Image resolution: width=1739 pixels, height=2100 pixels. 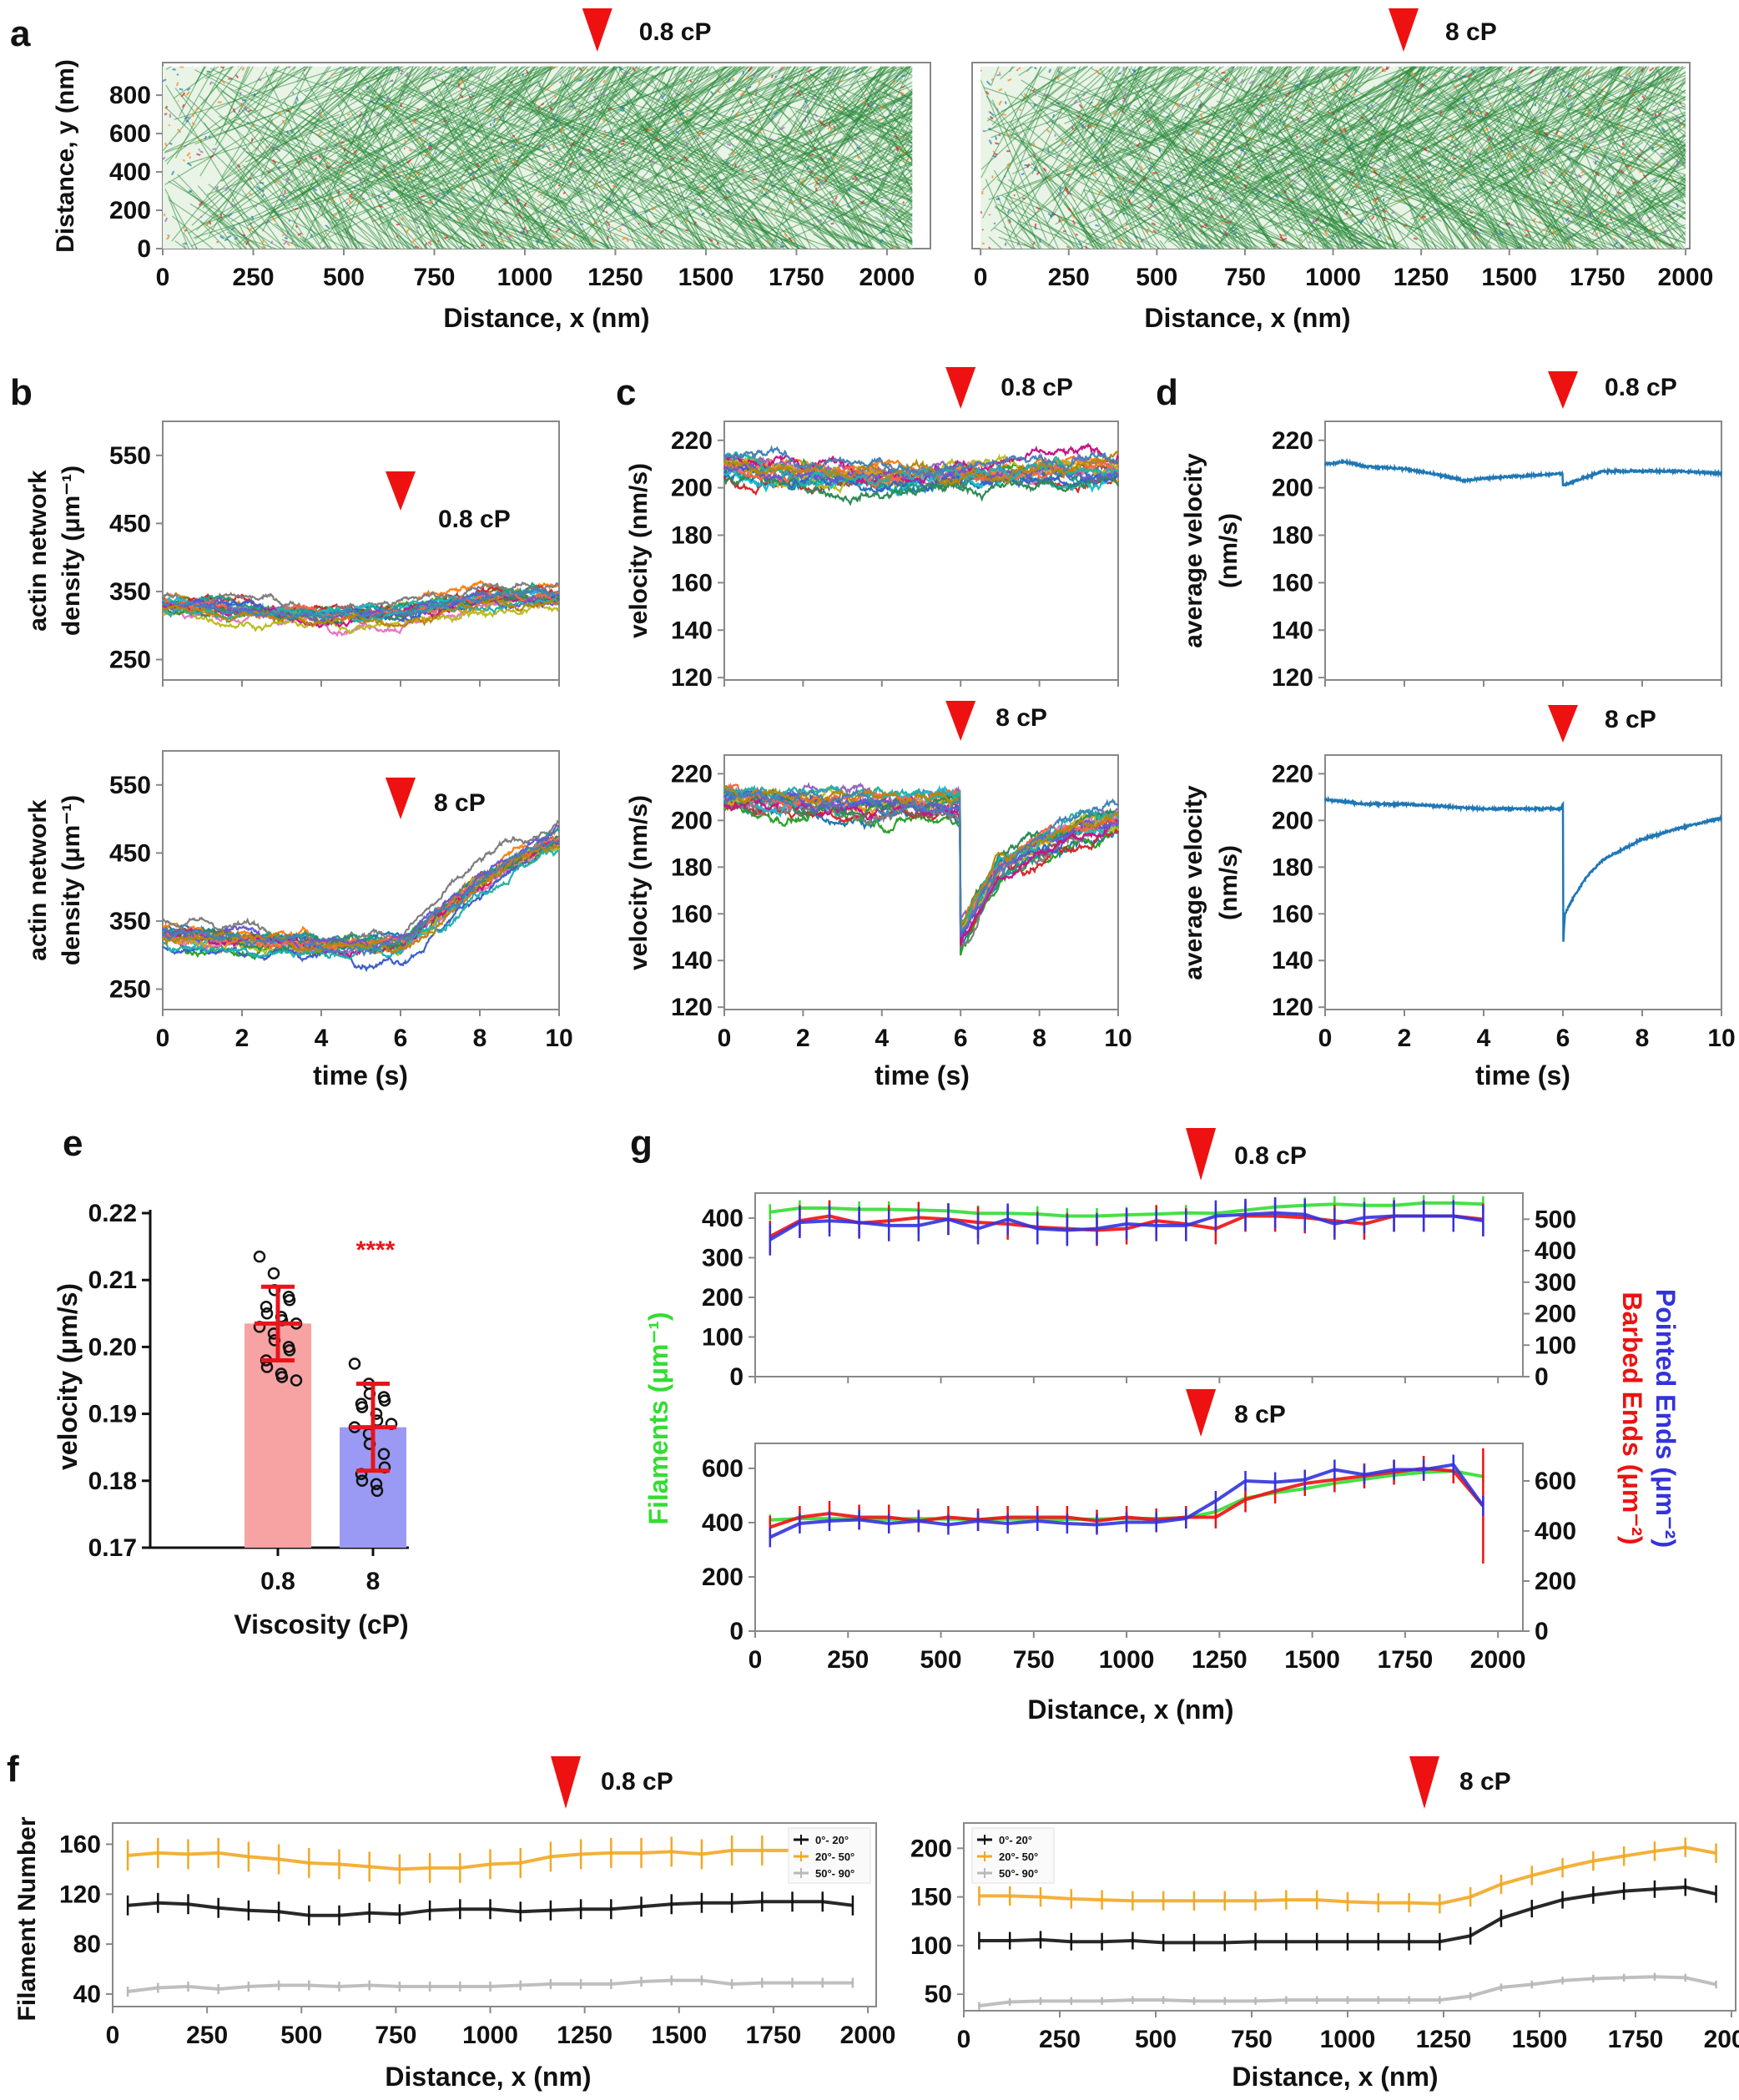 What do you see at coordinates (68, 1377) in the screenshot?
I see `y-axis-label: velocity (μm/s)` at bounding box center [68, 1377].